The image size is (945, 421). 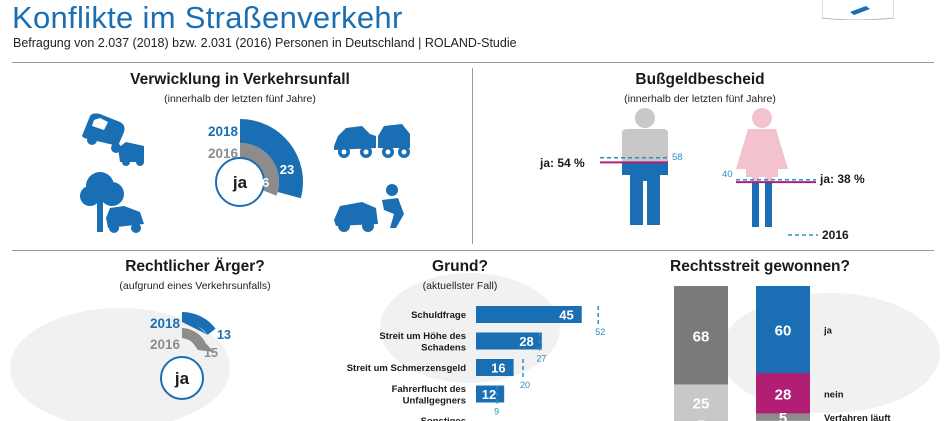 I want to click on rechtsstreit-value-2018-ja: 60, so click(x=783, y=331).